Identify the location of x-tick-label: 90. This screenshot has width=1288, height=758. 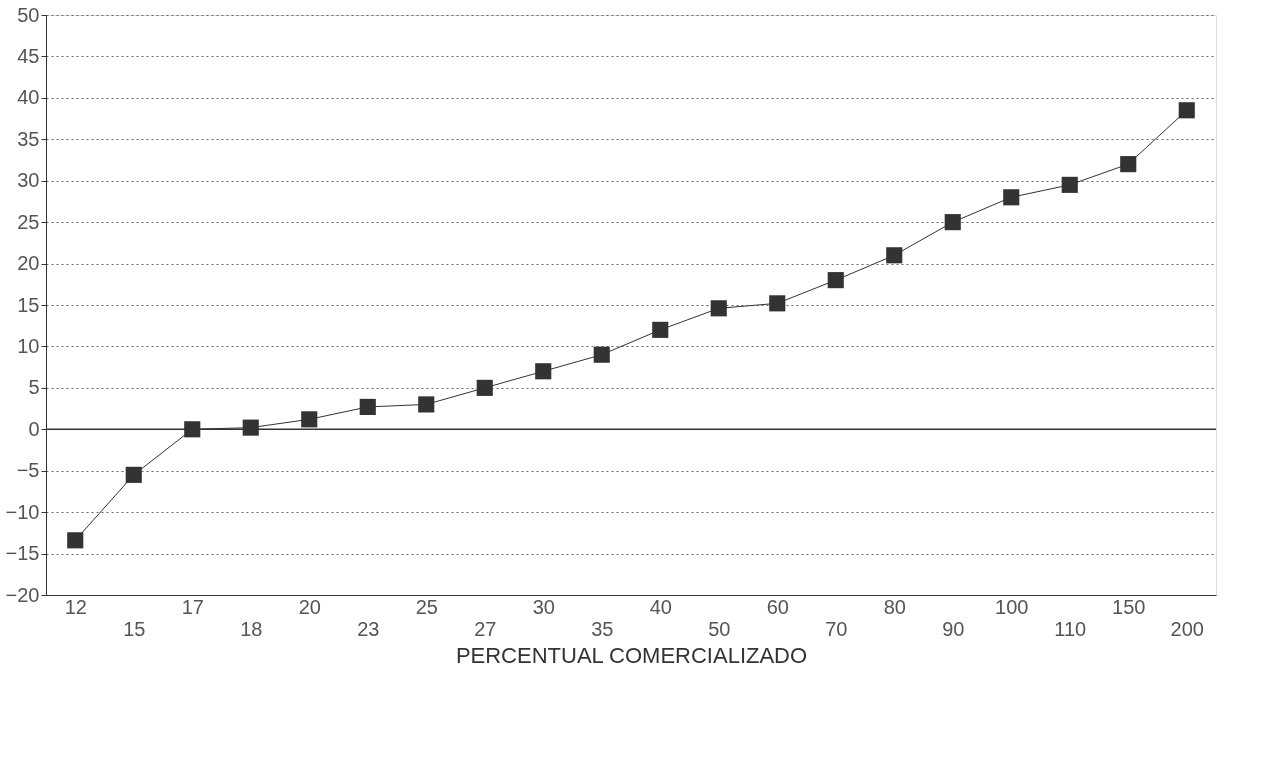
(953, 628).